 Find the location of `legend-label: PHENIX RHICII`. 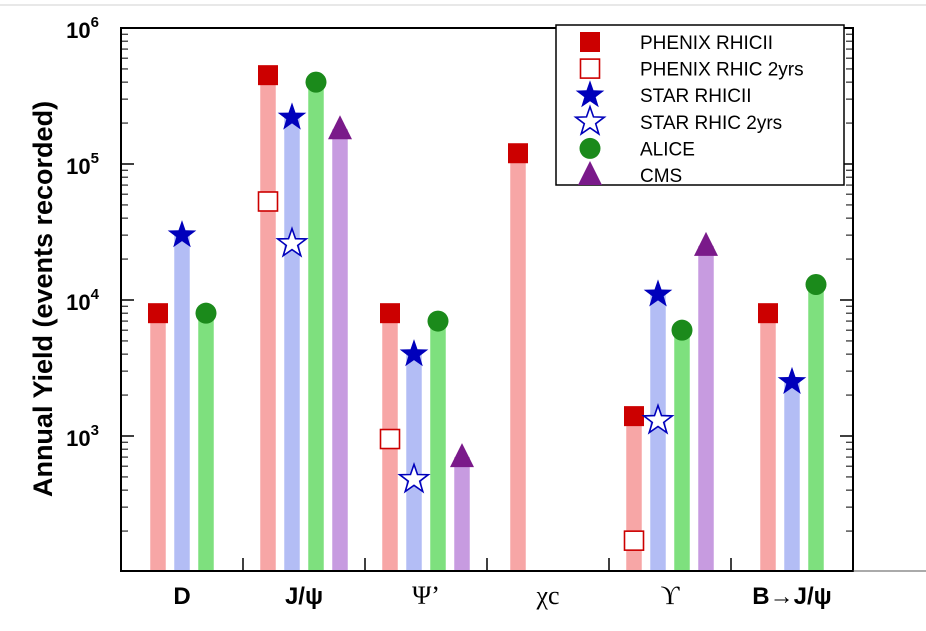

legend-label: PHENIX RHICII is located at coordinates (706, 43).